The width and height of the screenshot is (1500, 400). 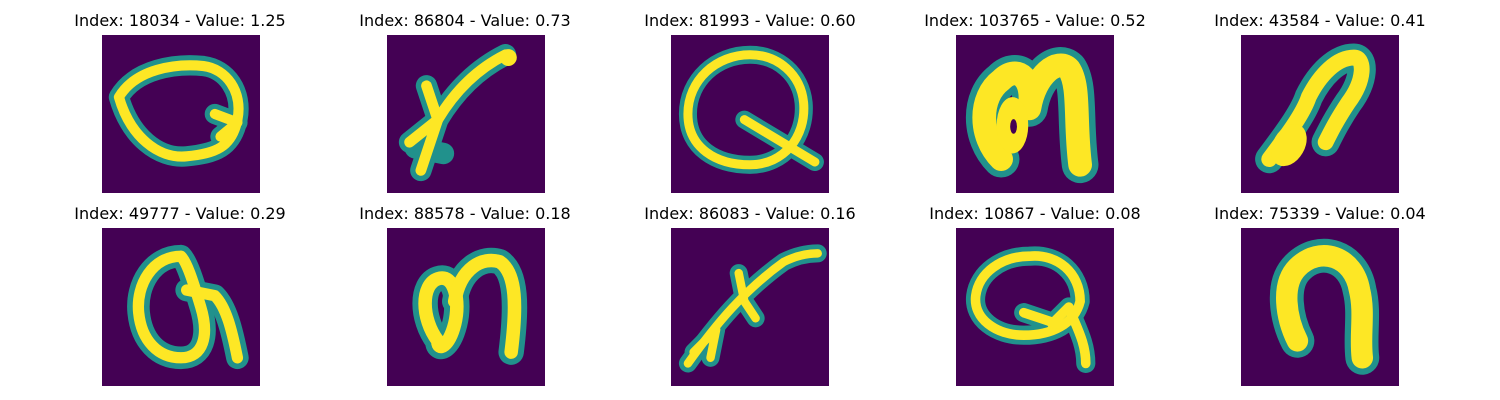 I want to click on panel-title: Index: 49777 - Value: 0.29, so click(x=180, y=213).